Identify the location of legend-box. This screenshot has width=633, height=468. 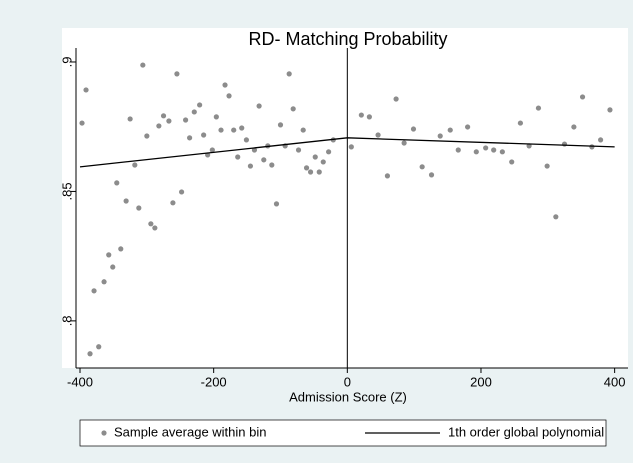
(343, 433).